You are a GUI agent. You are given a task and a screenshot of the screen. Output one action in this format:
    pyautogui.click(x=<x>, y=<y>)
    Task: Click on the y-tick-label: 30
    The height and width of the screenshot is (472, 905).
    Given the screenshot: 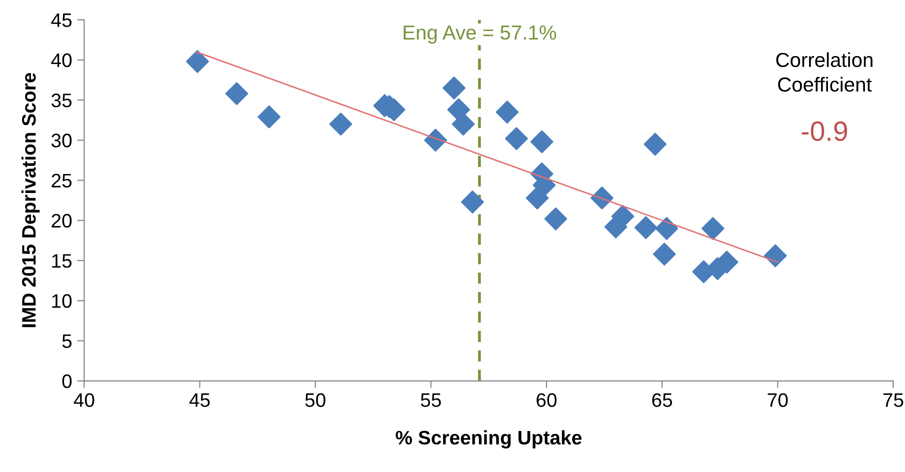 What is the action you would take?
    pyautogui.click(x=61, y=141)
    